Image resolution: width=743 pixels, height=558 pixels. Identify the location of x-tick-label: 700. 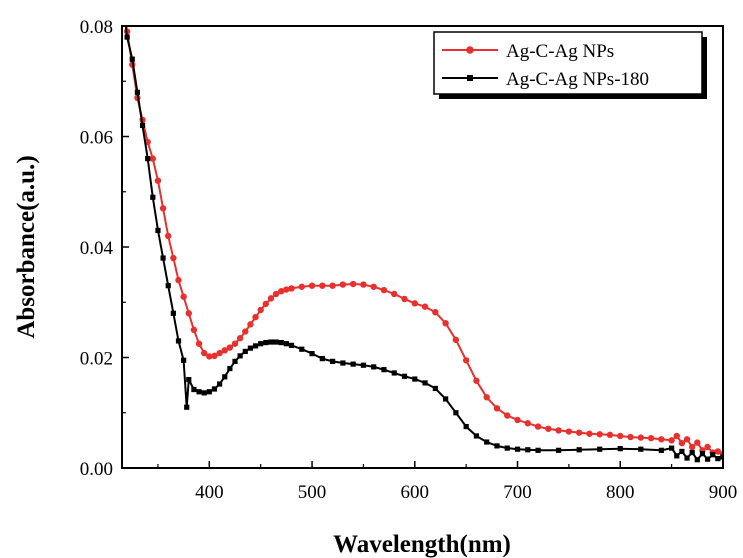
(517, 492).